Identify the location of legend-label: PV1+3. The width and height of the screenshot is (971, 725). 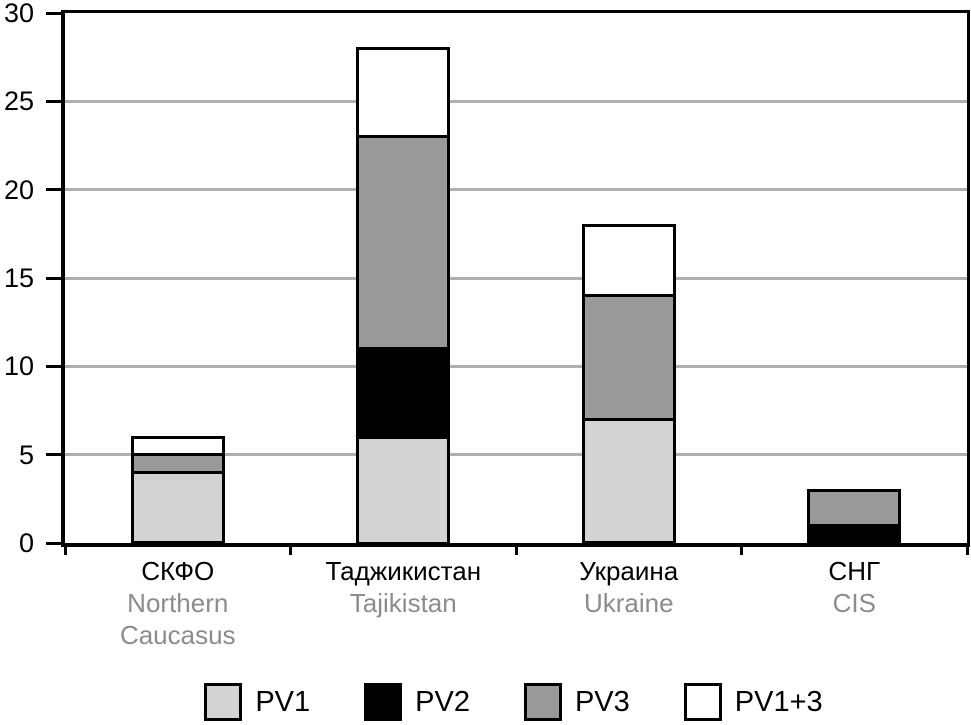
(778, 701).